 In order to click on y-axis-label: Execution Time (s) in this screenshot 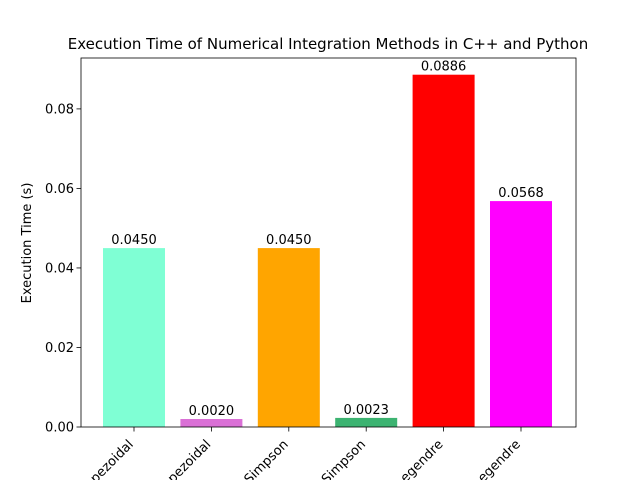, I will do `click(27, 243)`.